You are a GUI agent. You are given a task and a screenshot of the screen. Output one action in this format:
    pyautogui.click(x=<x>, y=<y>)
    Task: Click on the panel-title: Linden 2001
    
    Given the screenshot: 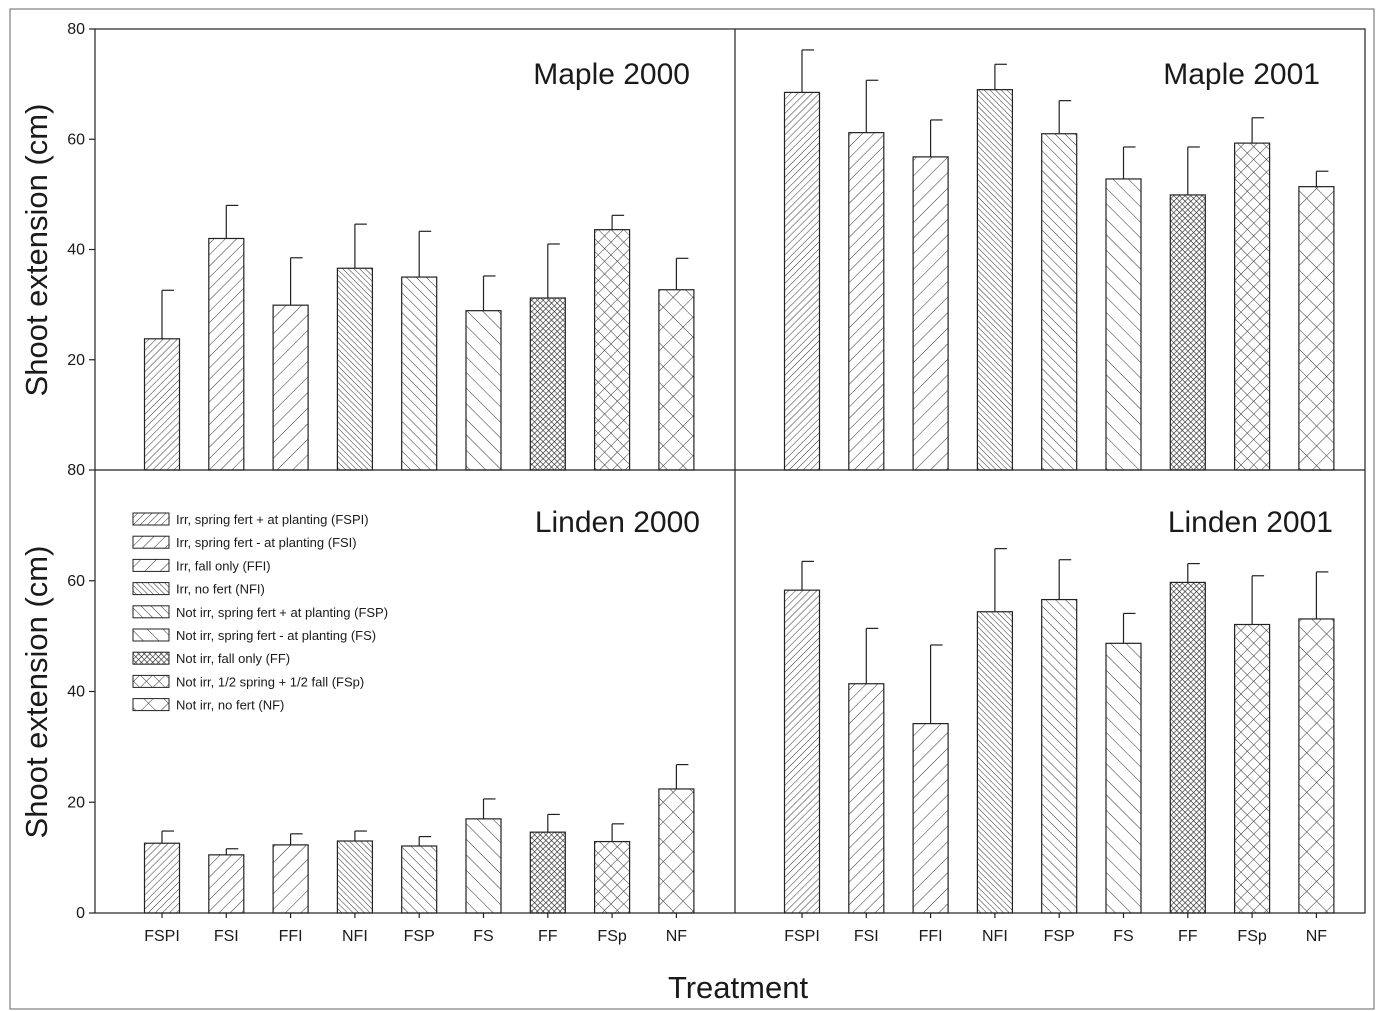 What is the action you would take?
    pyautogui.click(x=1250, y=522)
    